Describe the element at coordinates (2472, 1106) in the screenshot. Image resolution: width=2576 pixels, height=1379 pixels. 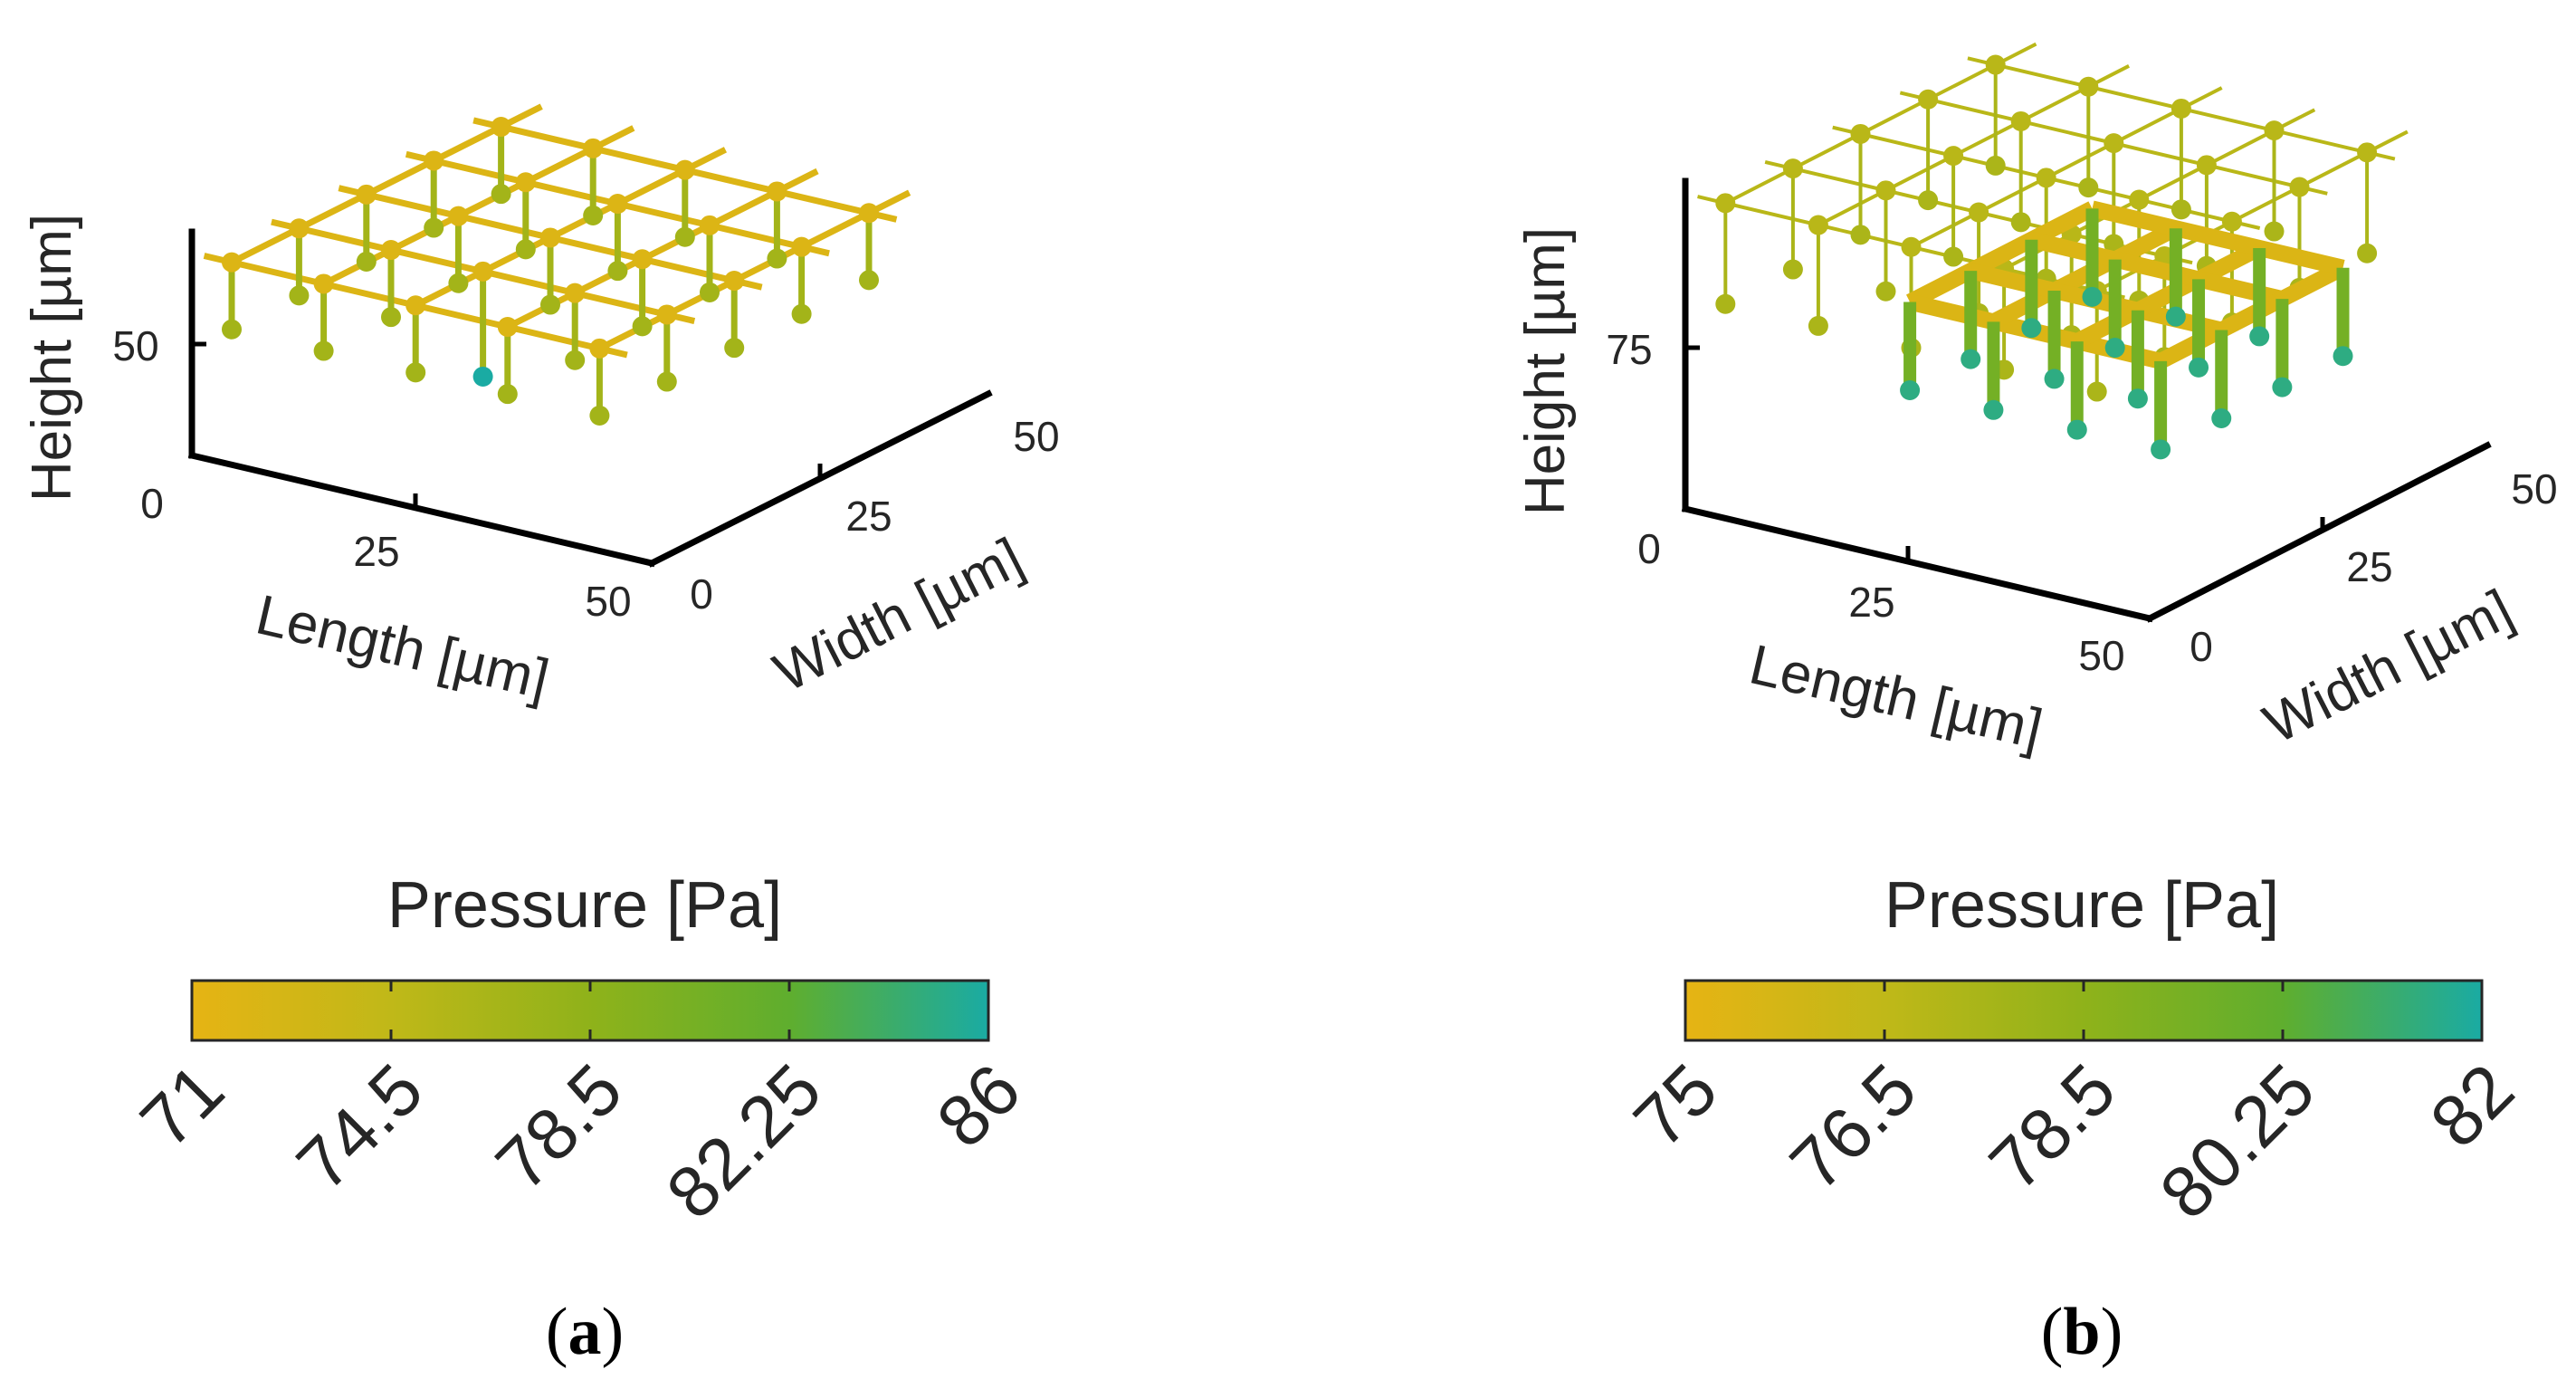
I see `colorbar-tick-label: 82` at that location.